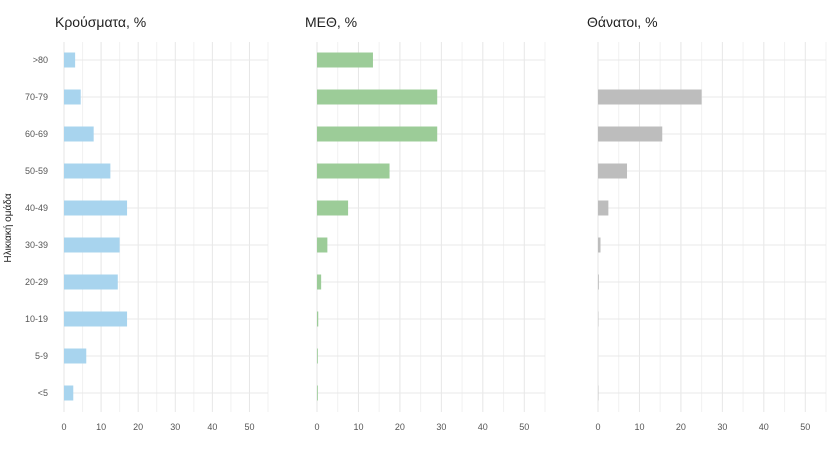 This screenshot has width=840, height=459. I want to click on y-tick-label: 40-49, so click(36, 208).